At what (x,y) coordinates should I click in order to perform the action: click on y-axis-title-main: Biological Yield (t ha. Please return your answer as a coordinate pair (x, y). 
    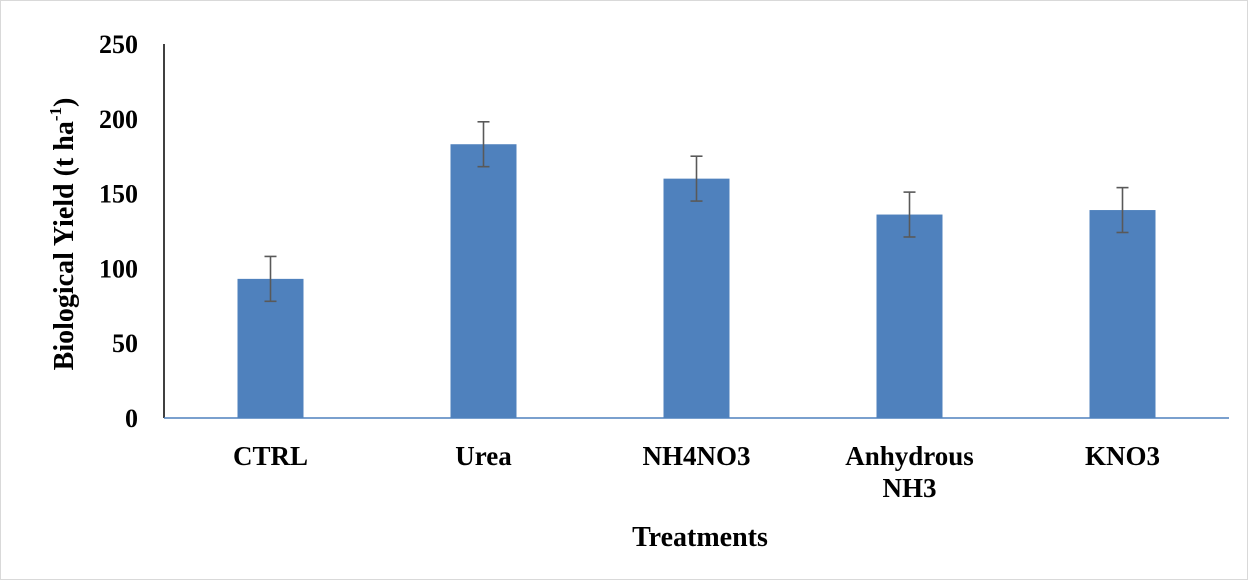
    Looking at the image, I should click on (64, 245).